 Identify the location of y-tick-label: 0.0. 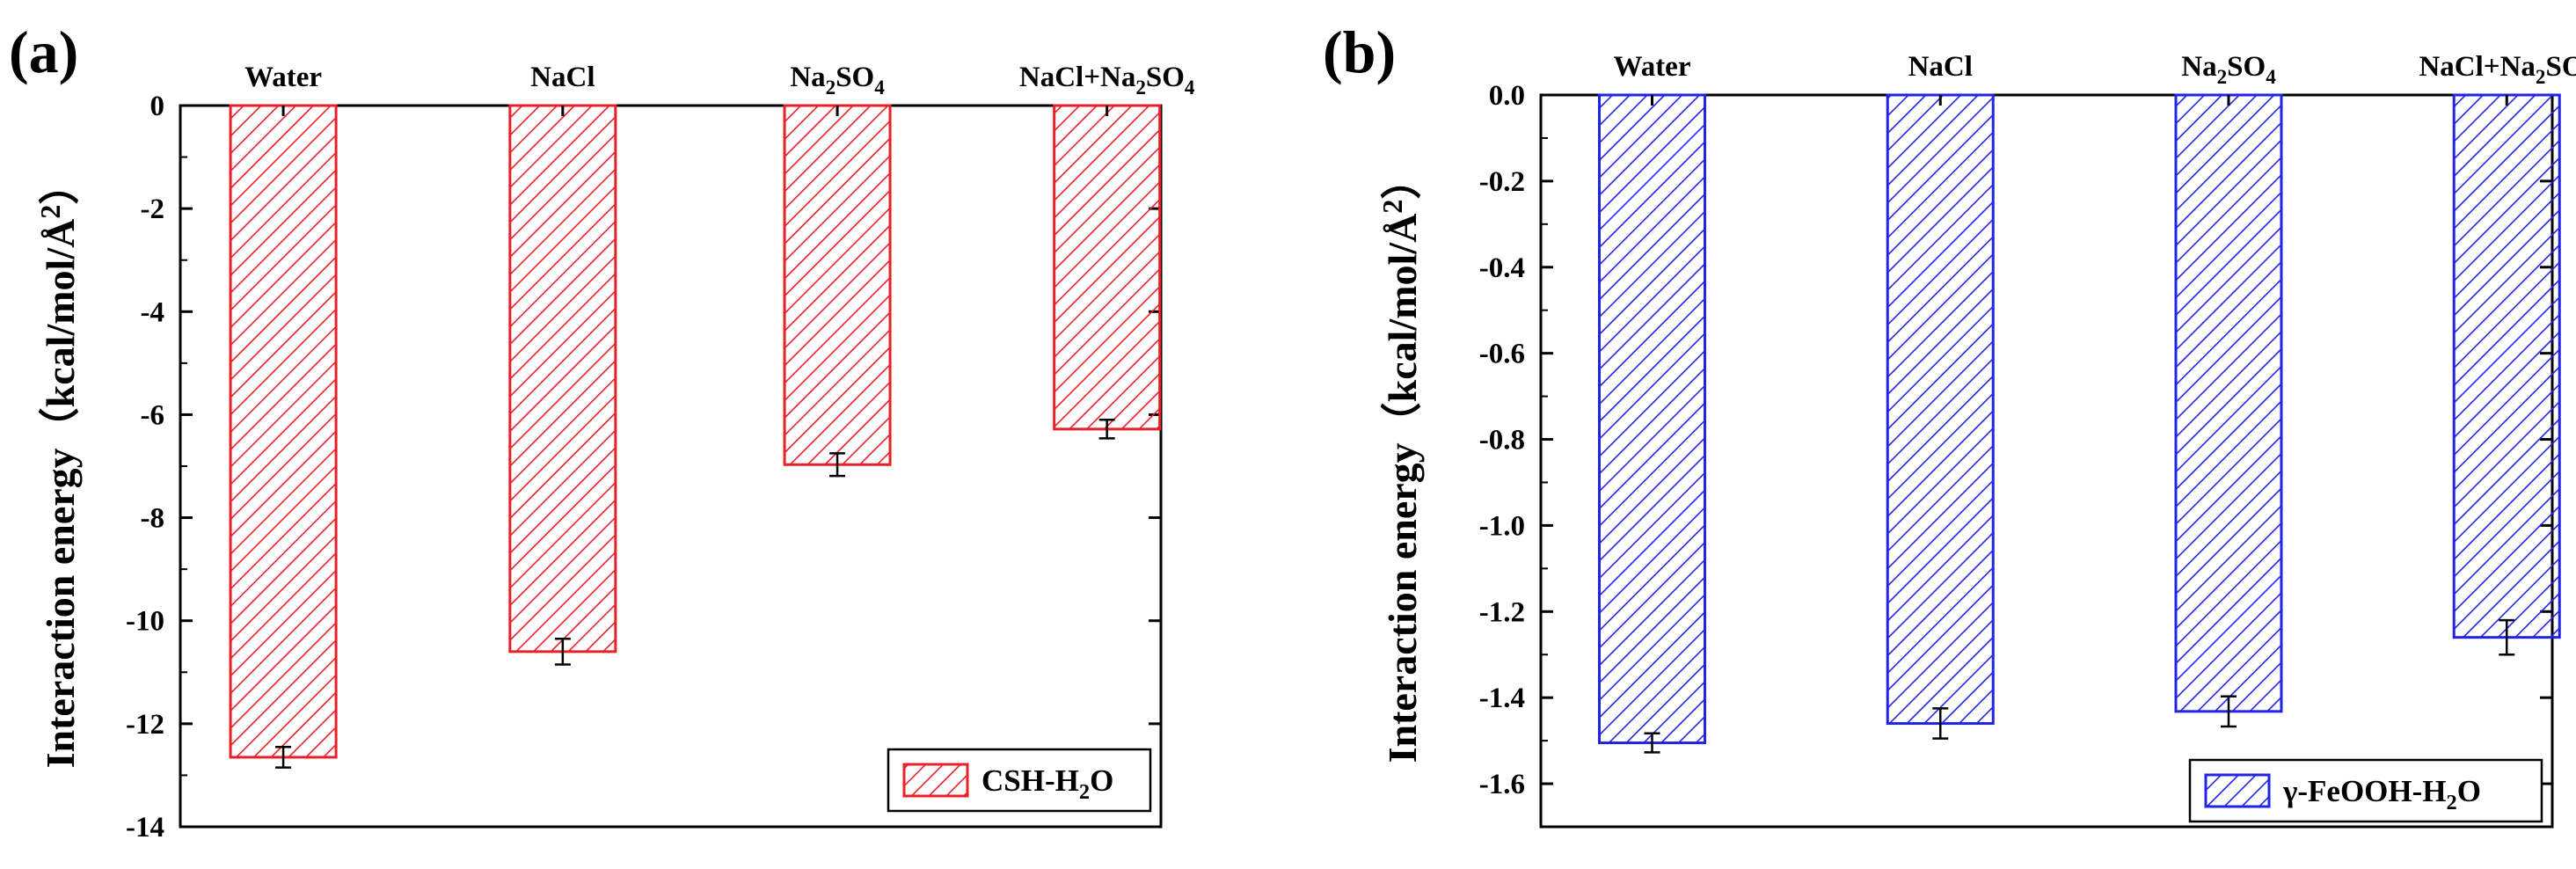
(1507, 96).